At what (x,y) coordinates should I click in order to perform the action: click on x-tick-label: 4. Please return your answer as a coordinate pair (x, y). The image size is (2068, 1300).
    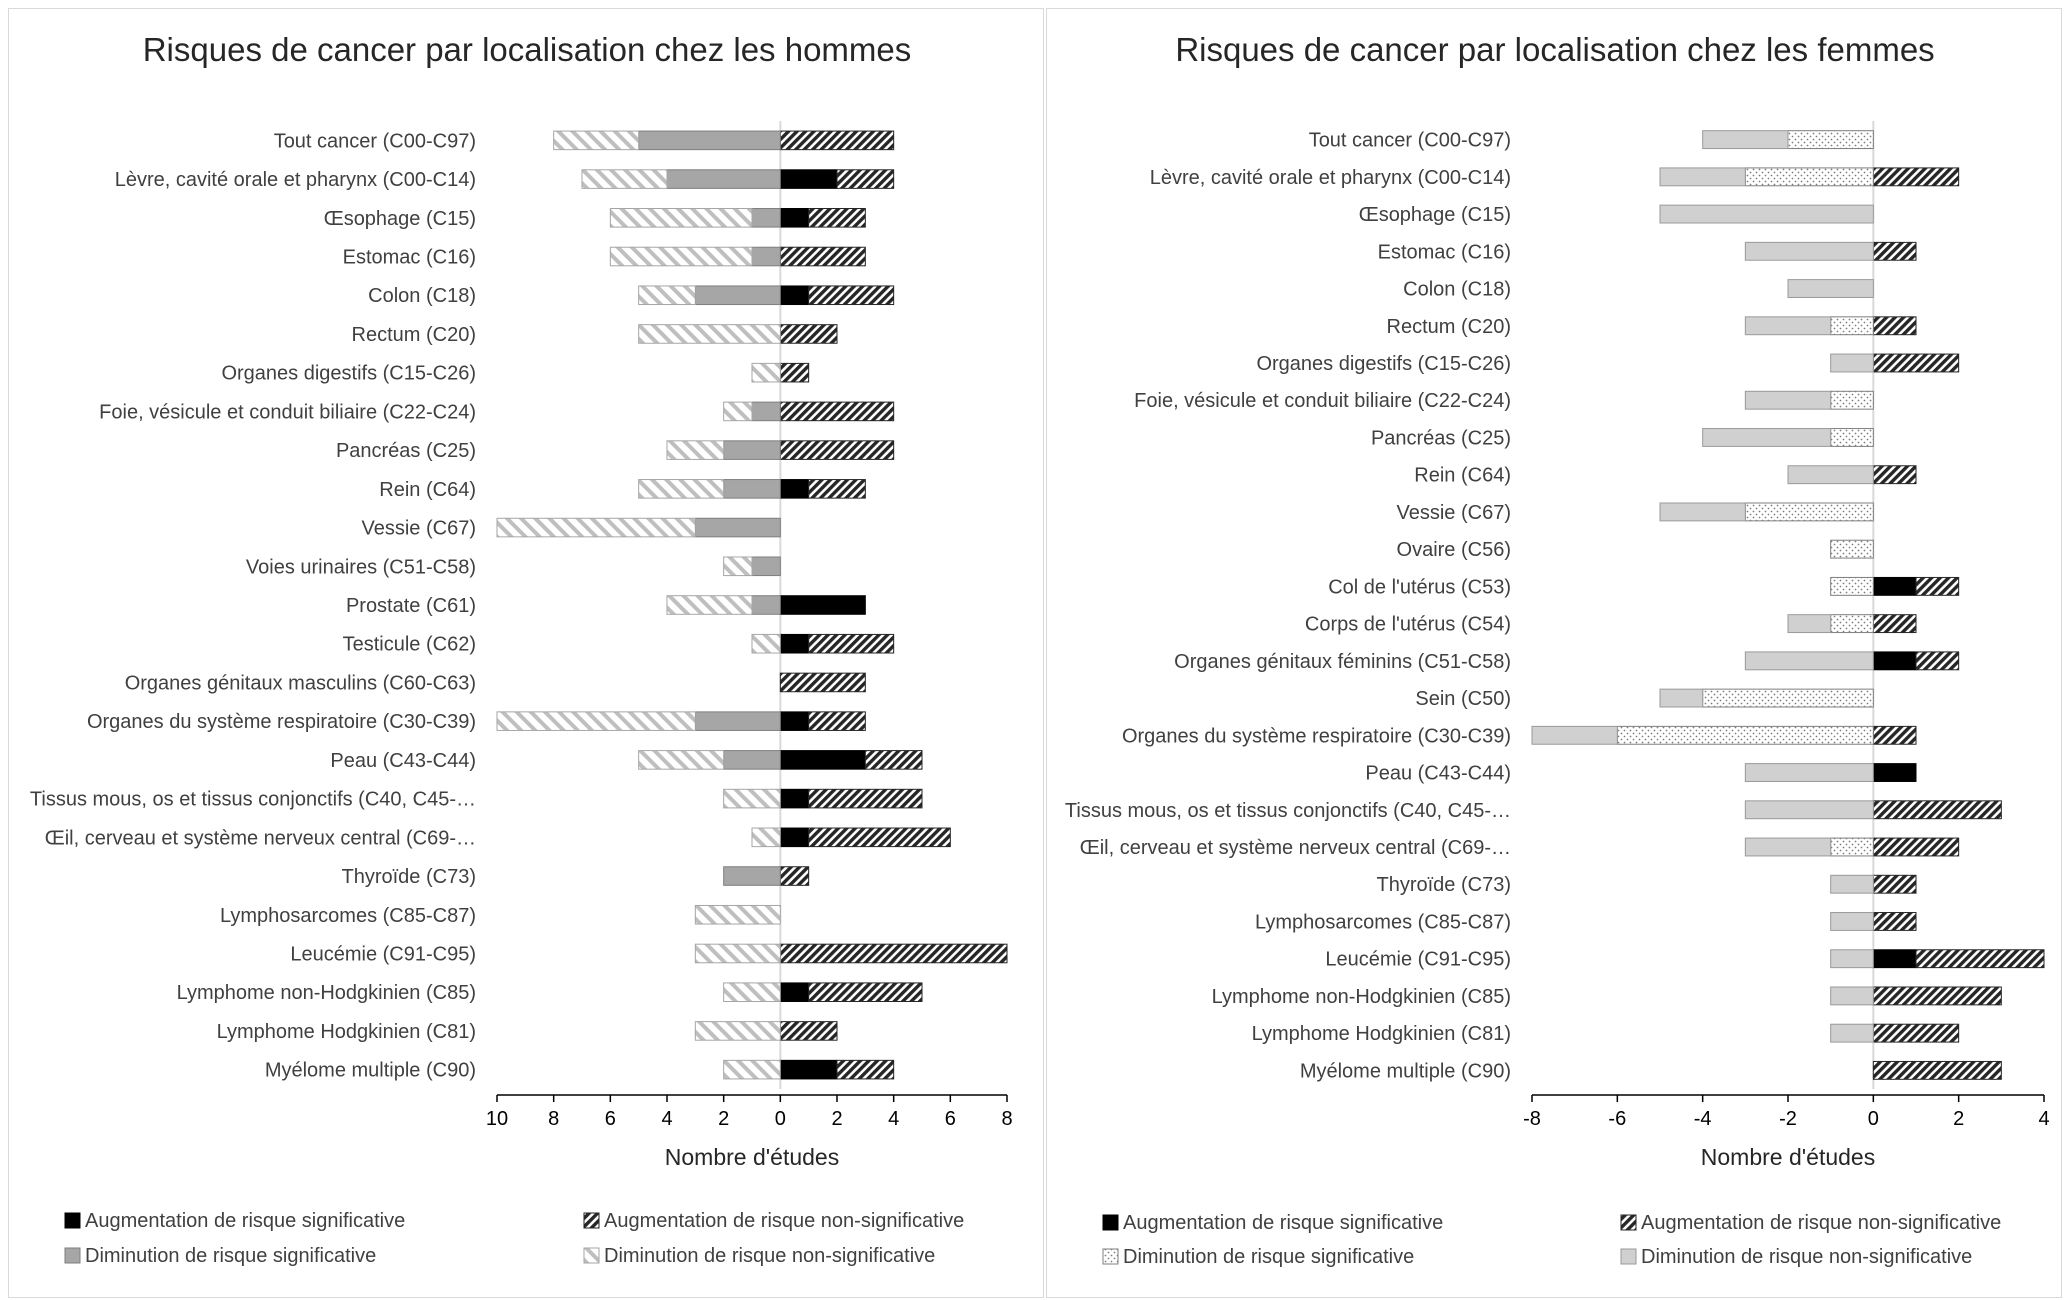
    Looking at the image, I should click on (666, 1119).